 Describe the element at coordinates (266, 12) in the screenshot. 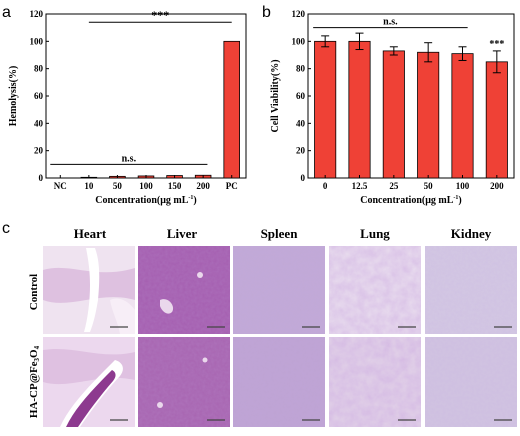

I see `panel-b-letter: b` at that location.